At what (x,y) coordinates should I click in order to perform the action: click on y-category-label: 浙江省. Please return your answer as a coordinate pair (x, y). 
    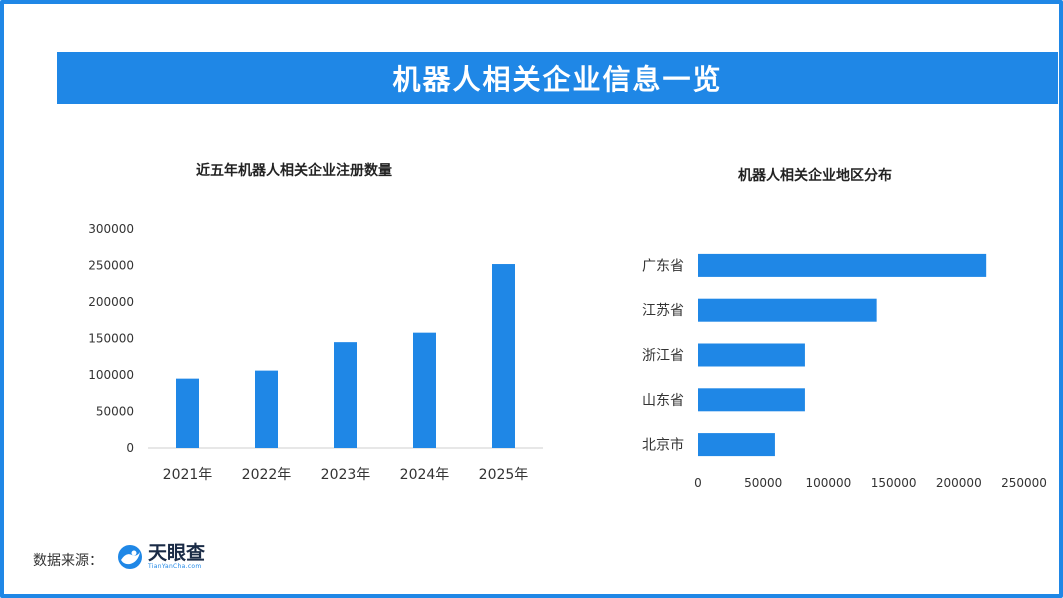
    Looking at the image, I should click on (663, 356).